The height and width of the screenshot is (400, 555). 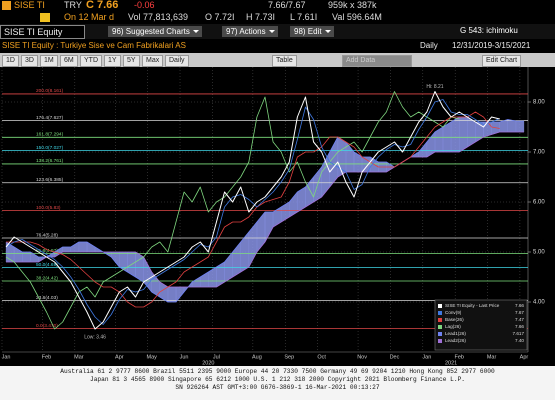 I want to click on range-button: 3D, so click(x=29, y=61).